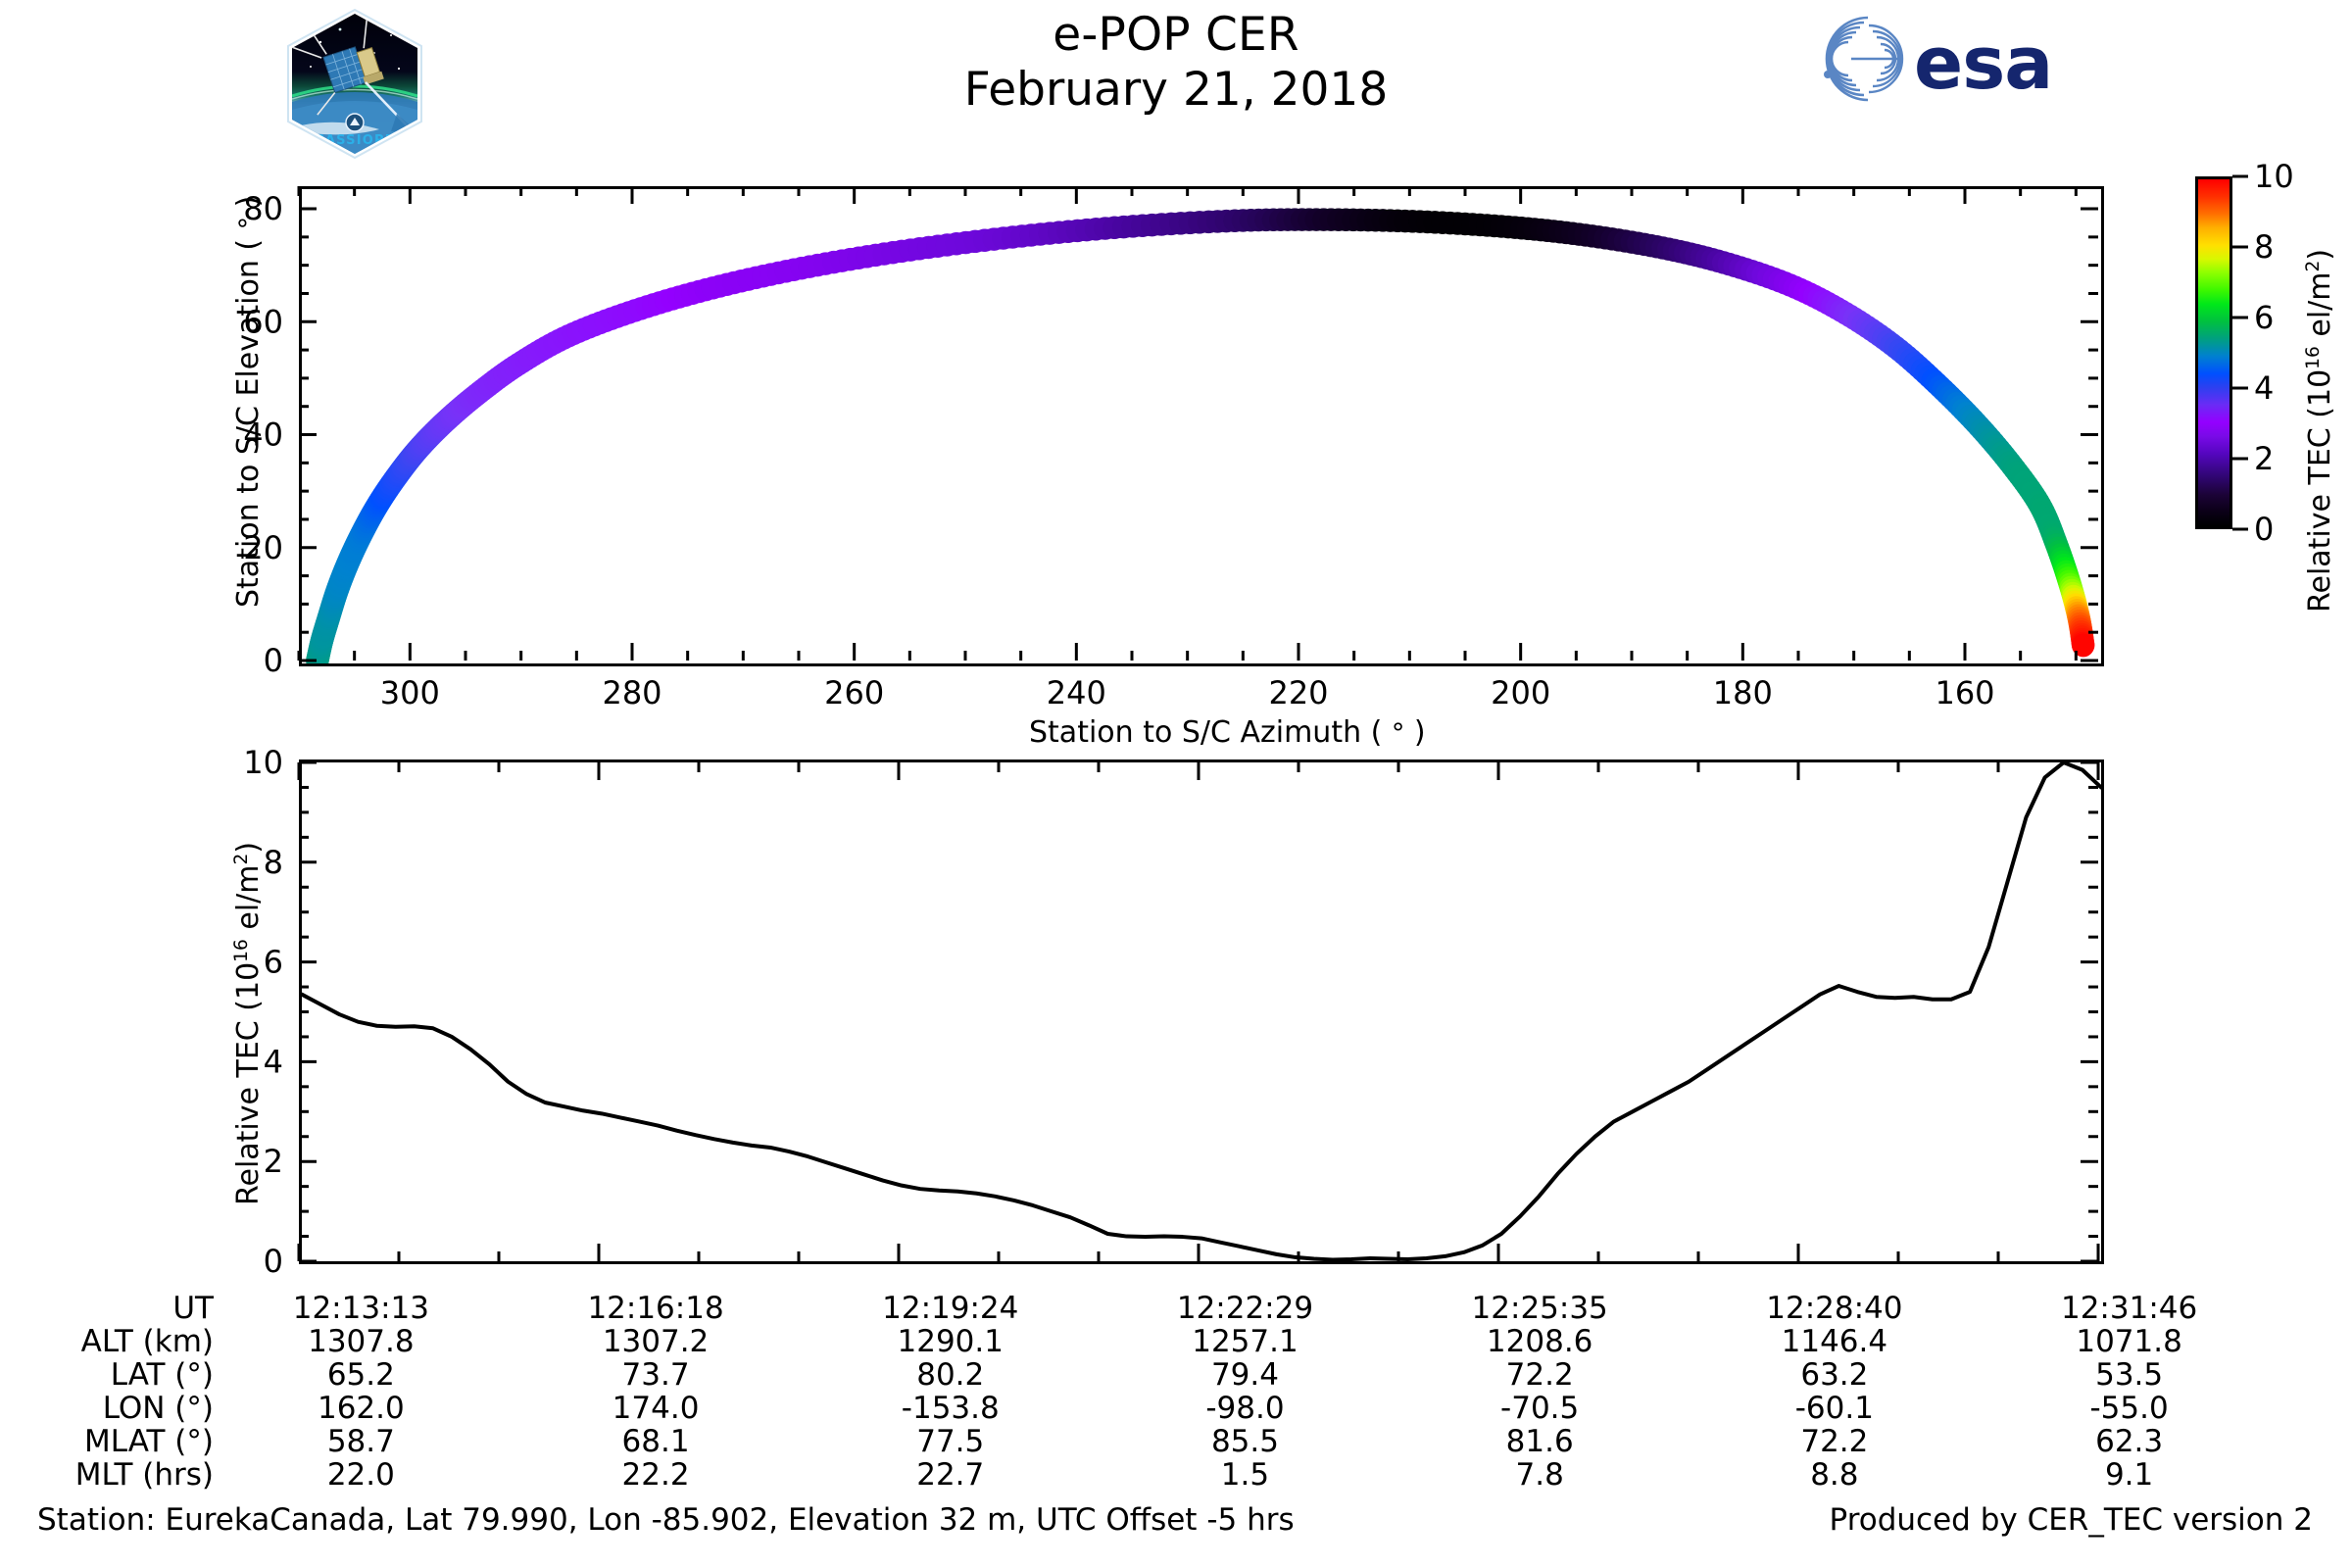  I want to click on table-cell: 1071.8, so click(2129, 1341).